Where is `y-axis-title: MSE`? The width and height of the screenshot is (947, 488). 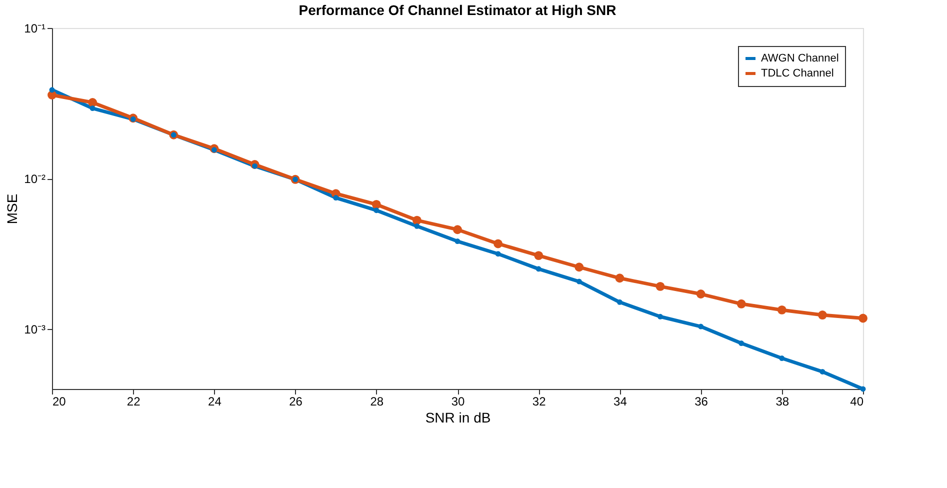
y-axis-title: MSE is located at coordinates (12, 209).